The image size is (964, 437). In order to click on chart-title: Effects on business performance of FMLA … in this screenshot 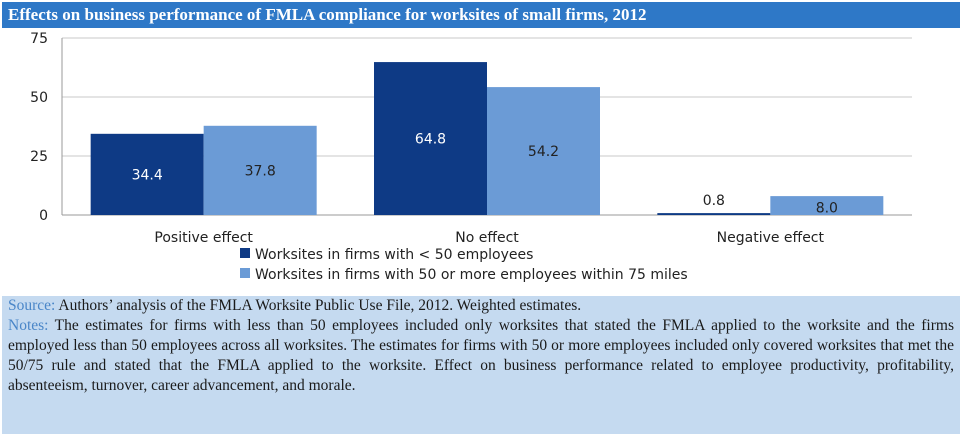, I will do `click(481, 15)`.